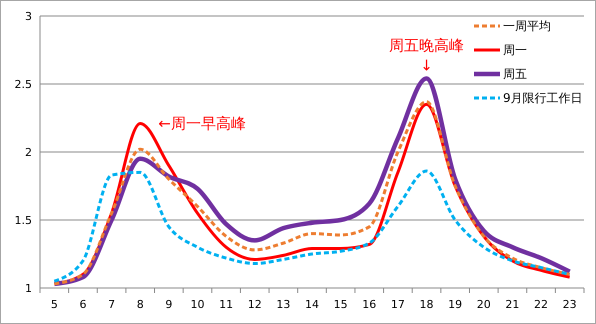 The height and width of the screenshot is (324, 596). I want to click on annotation: 周五晚高峰 ↓, so click(426, 55).